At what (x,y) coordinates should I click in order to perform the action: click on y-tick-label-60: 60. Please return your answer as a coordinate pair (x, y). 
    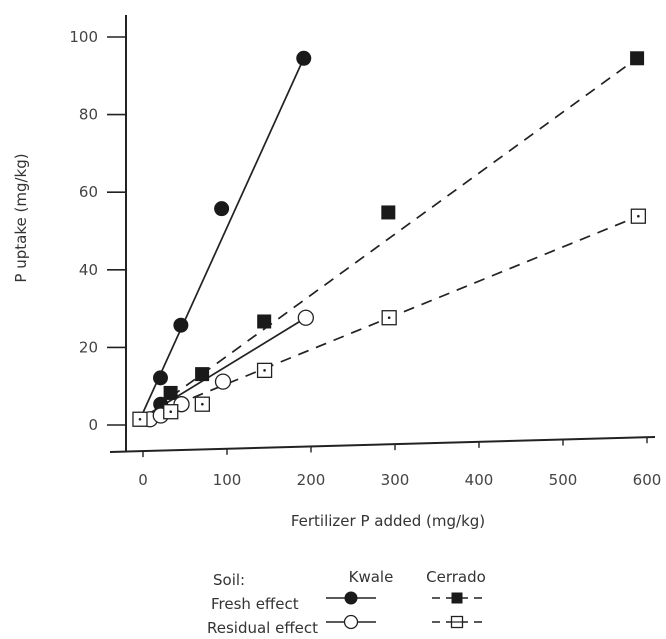
    Looking at the image, I should click on (88, 192).